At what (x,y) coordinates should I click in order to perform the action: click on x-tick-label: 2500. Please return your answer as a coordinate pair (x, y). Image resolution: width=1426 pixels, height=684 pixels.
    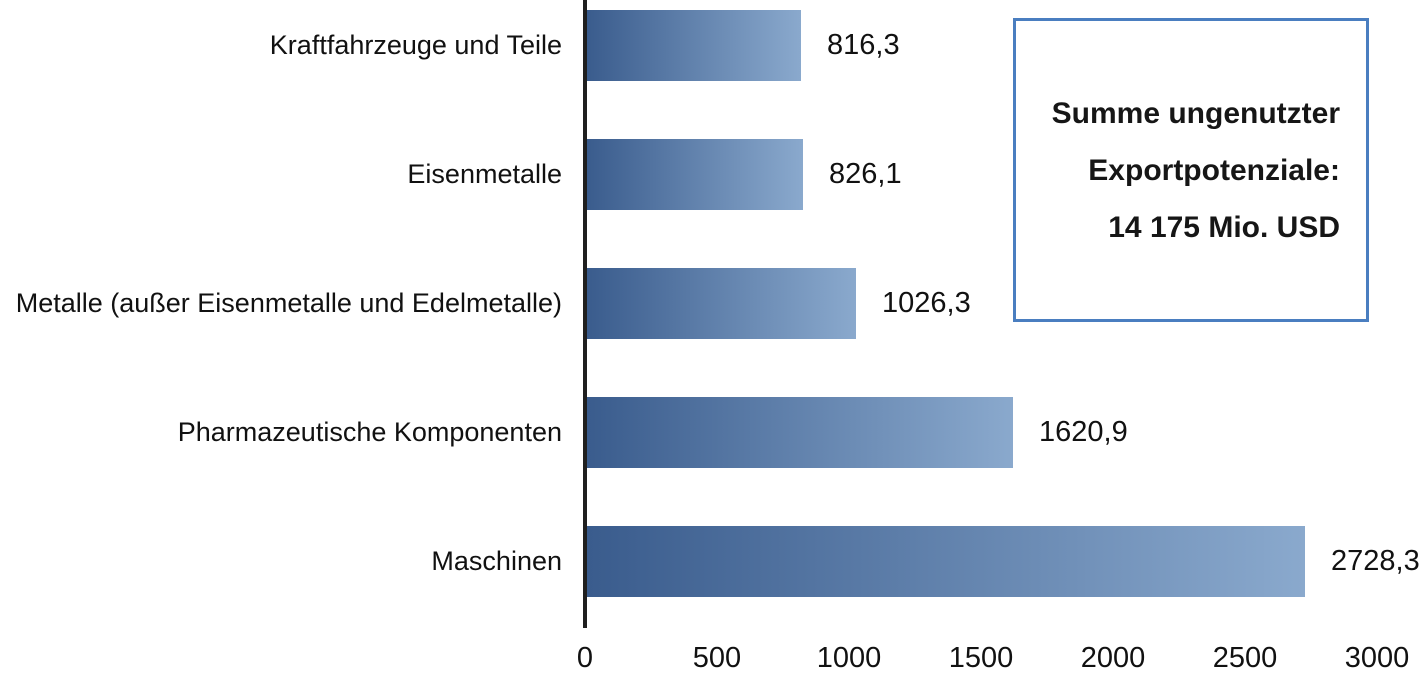
    Looking at the image, I should click on (1245, 658).